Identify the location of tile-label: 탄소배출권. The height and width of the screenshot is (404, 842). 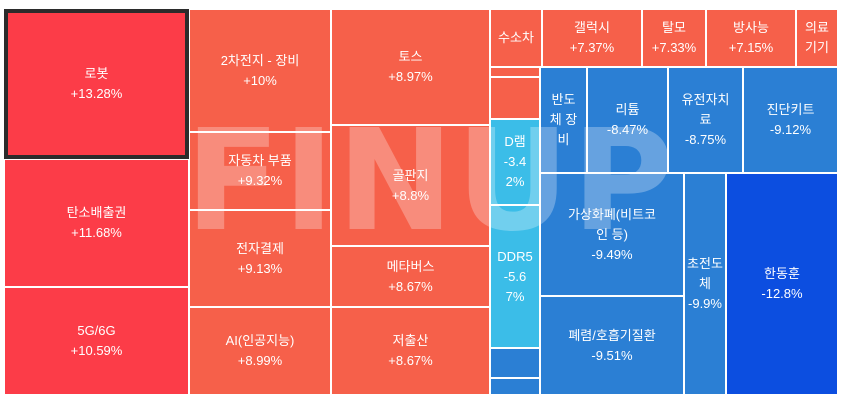
(96, 212).